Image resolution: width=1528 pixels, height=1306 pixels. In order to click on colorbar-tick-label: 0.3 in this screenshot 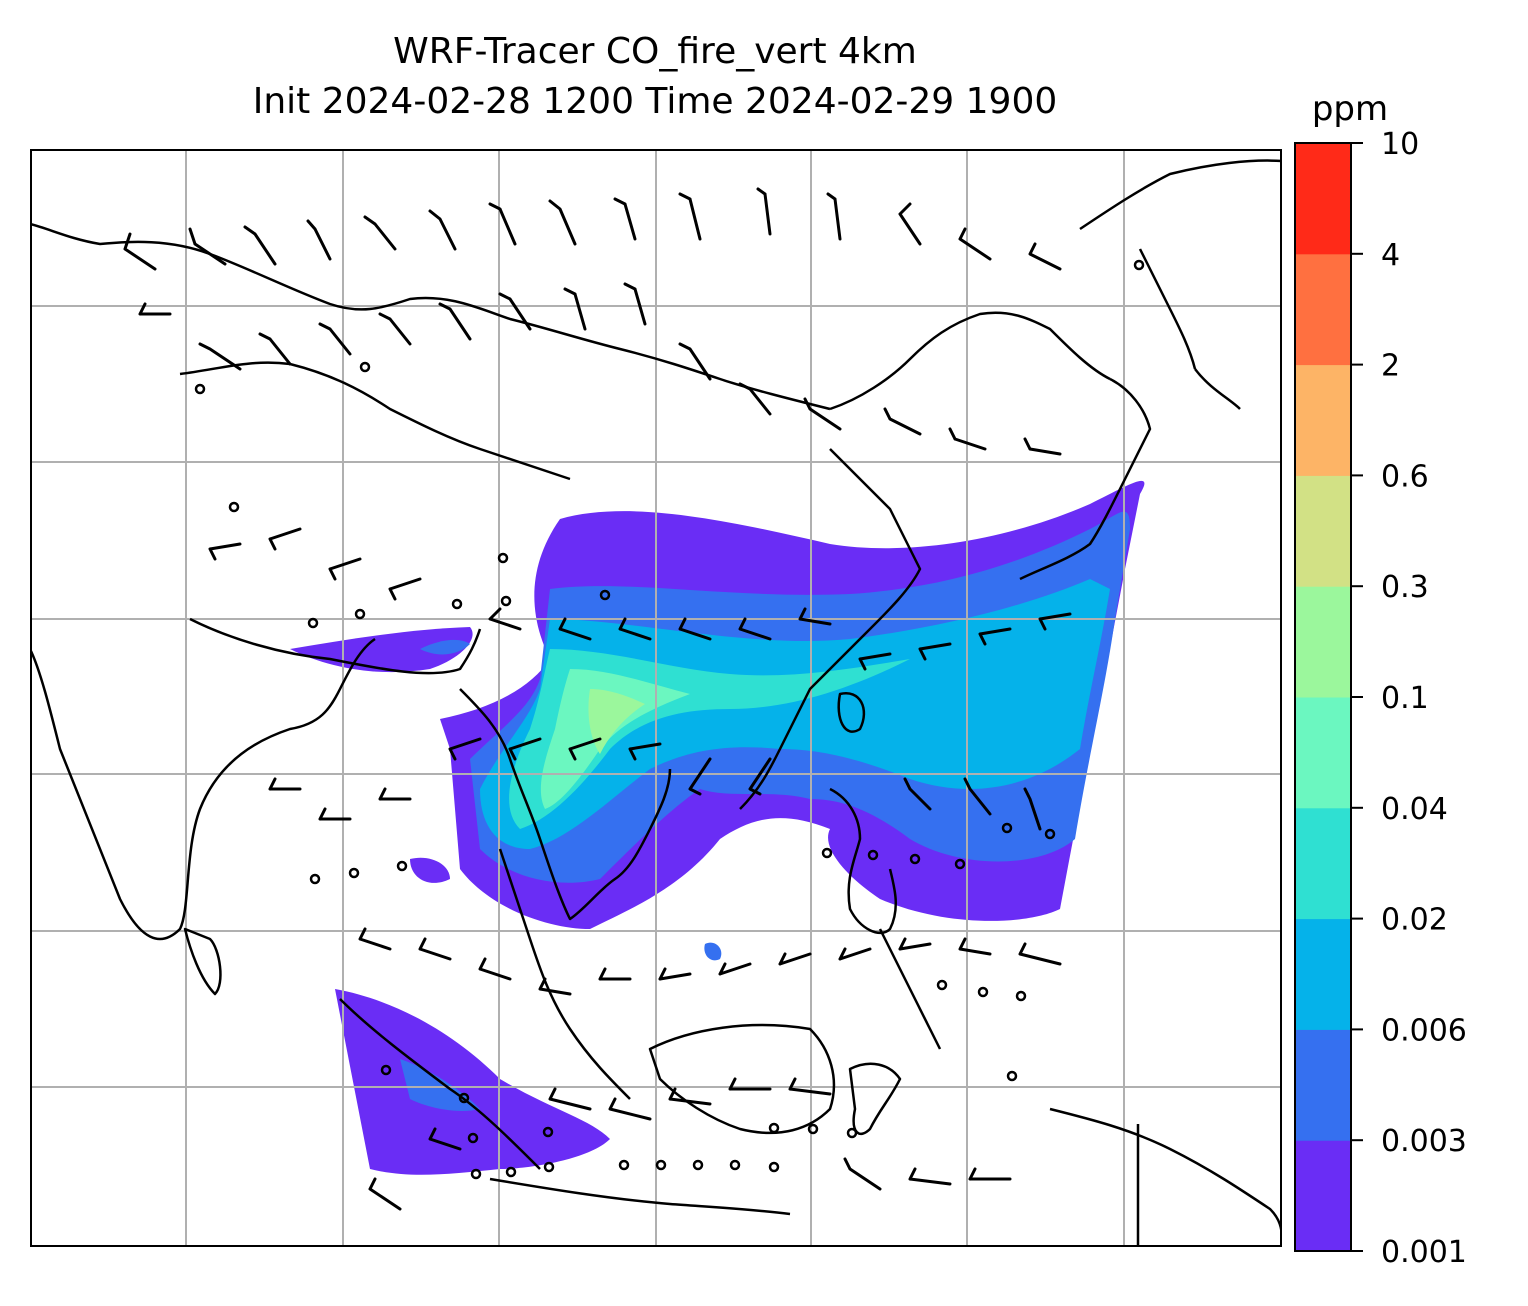, I will do `click(1405, 587)`.